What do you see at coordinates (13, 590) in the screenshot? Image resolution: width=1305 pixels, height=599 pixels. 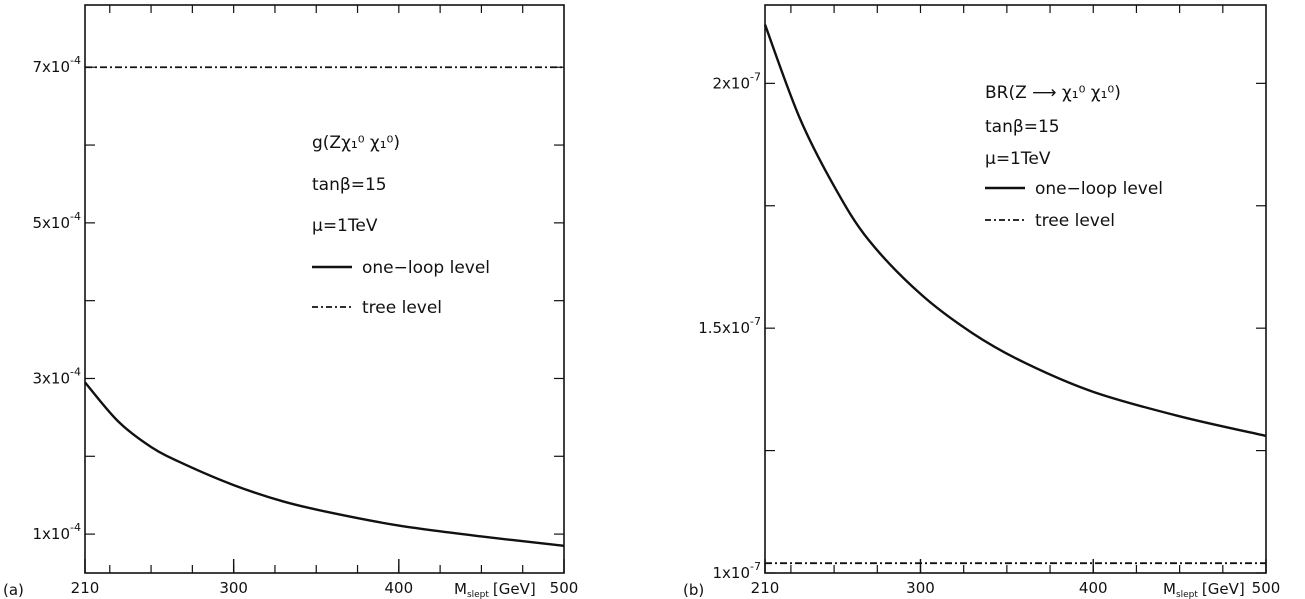 I see `panel-label-a: (a)` at bounding box center [13, 590].